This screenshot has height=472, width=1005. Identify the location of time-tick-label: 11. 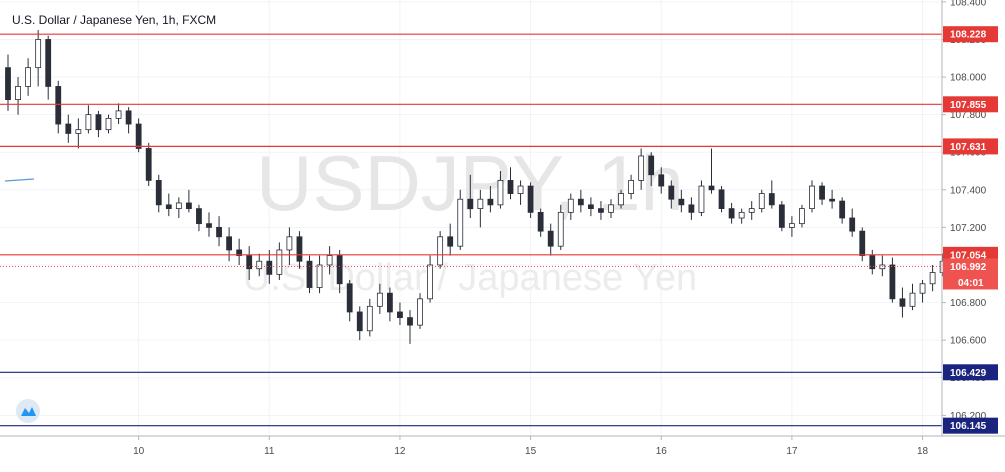
(269, 451).